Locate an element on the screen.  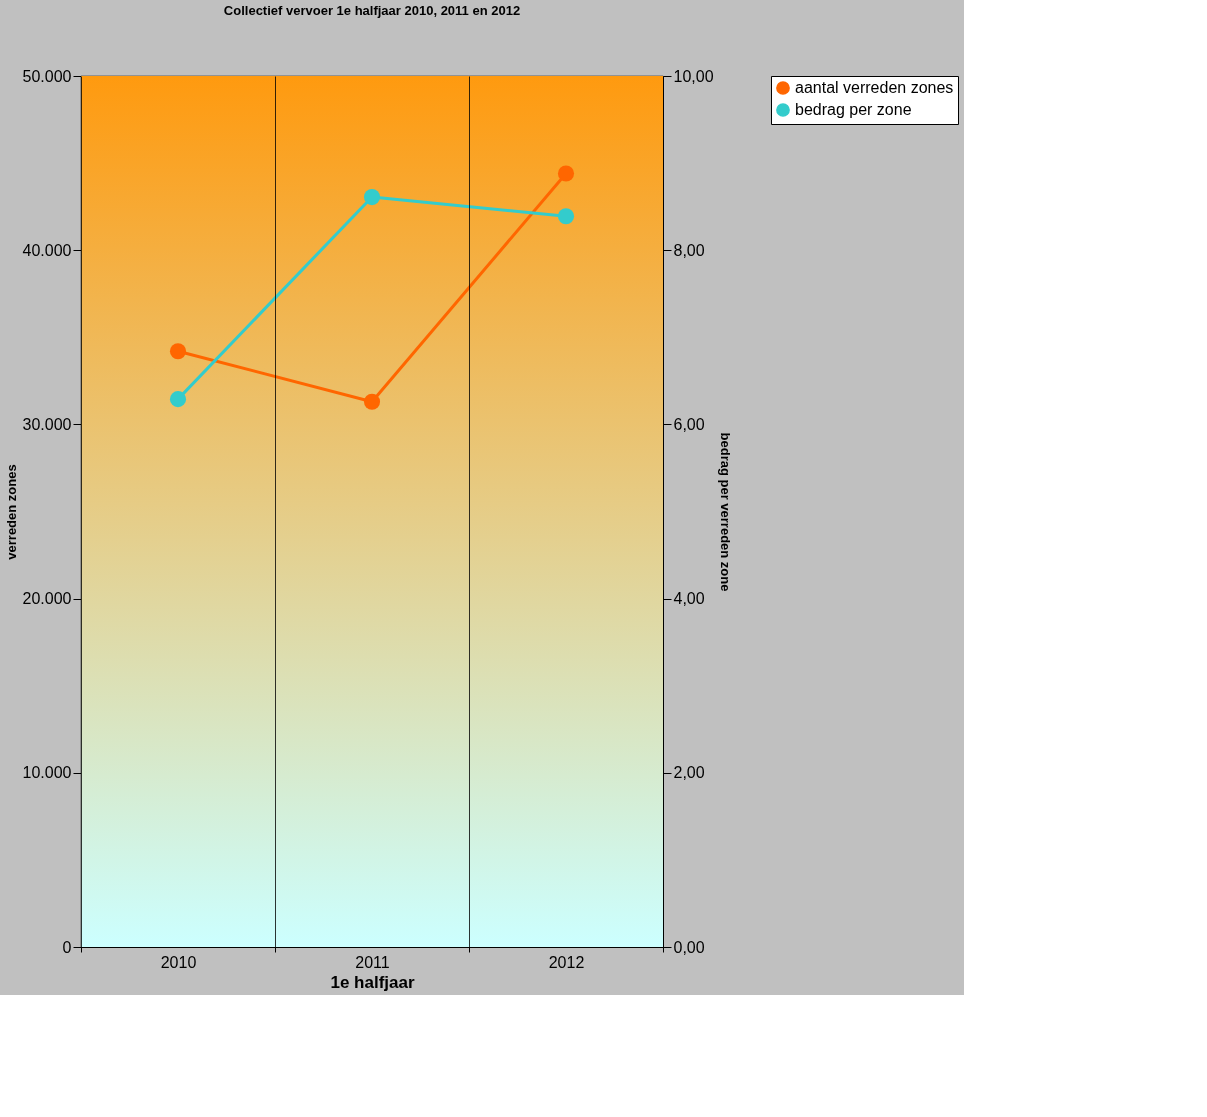
y2-tick-label: 8,00 is located at coordinates (689, 250).